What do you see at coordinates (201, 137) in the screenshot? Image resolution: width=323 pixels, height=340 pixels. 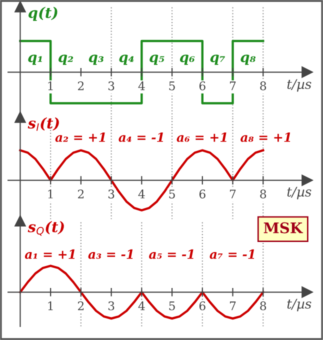 I see `text: a₆ = +1` at bounding box center [201, 137].